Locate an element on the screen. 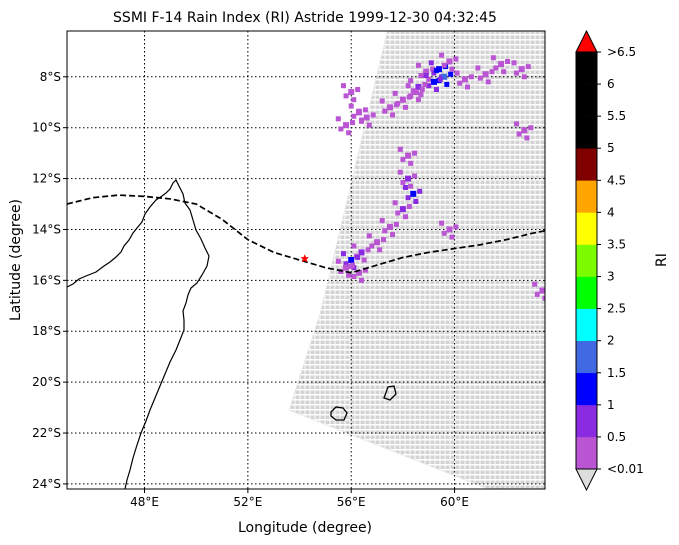 This screenshot has height=545, width=679. colorbar-tick-label: 4 is located at coordinates (611, 212).